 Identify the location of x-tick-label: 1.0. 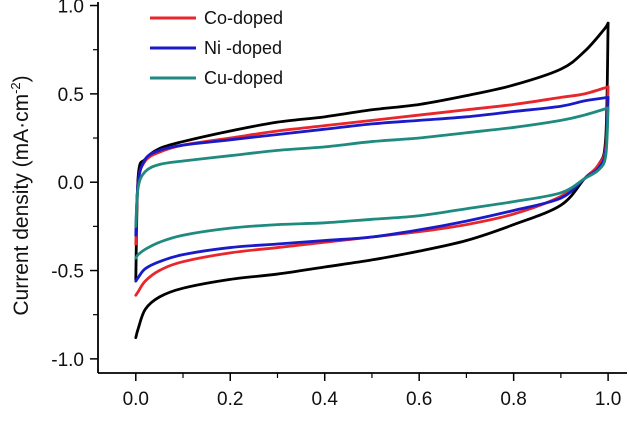
(608, 399).